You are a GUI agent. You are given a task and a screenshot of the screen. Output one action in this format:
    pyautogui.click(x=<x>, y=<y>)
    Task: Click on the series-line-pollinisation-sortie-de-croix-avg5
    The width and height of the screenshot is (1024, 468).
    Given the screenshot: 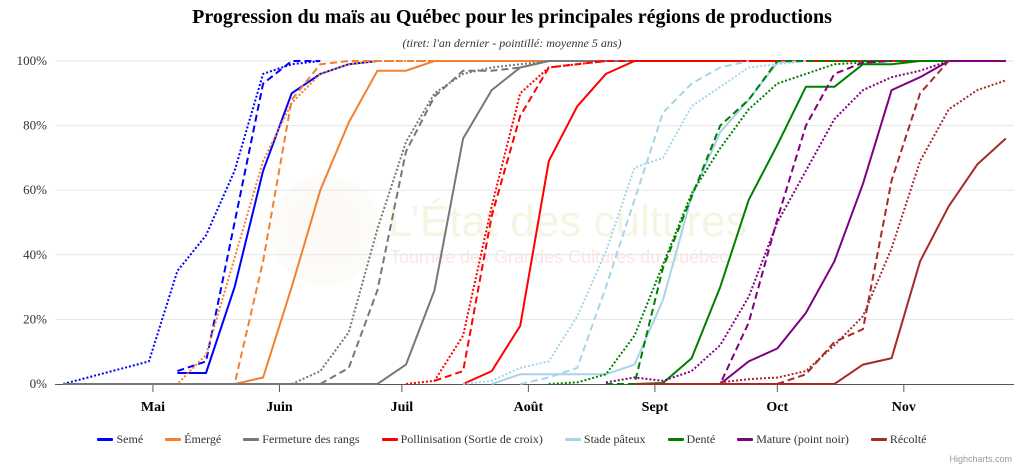 What is the action you would take?
    pyautogui.click(x=506, y=222)
    